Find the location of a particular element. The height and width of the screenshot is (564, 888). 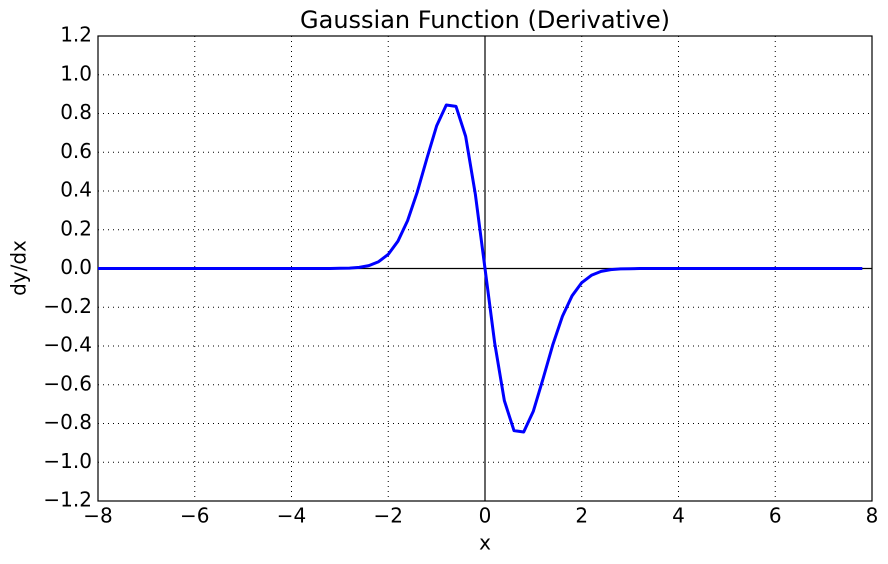

y-tick-label: 0.8 is located at coordinates (76, 112).